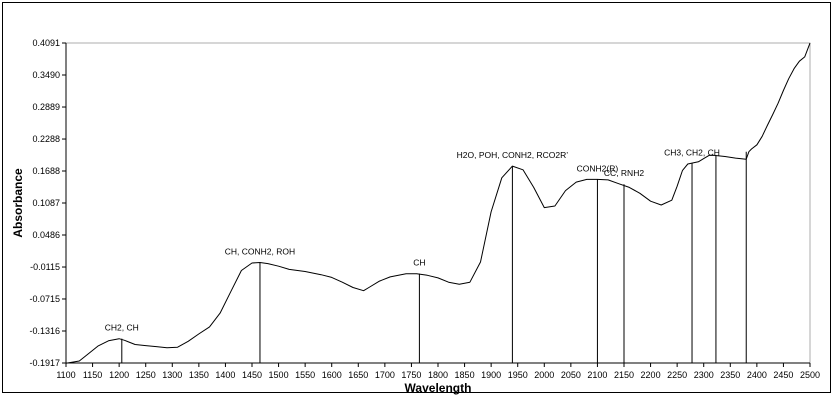 Image resolution: width=834 pixels, height=396 pixels. What do you see at coordinates (810, 375) in the screenshot?
I see `x-tick-label: 2500` at bounding box center [810, 375].